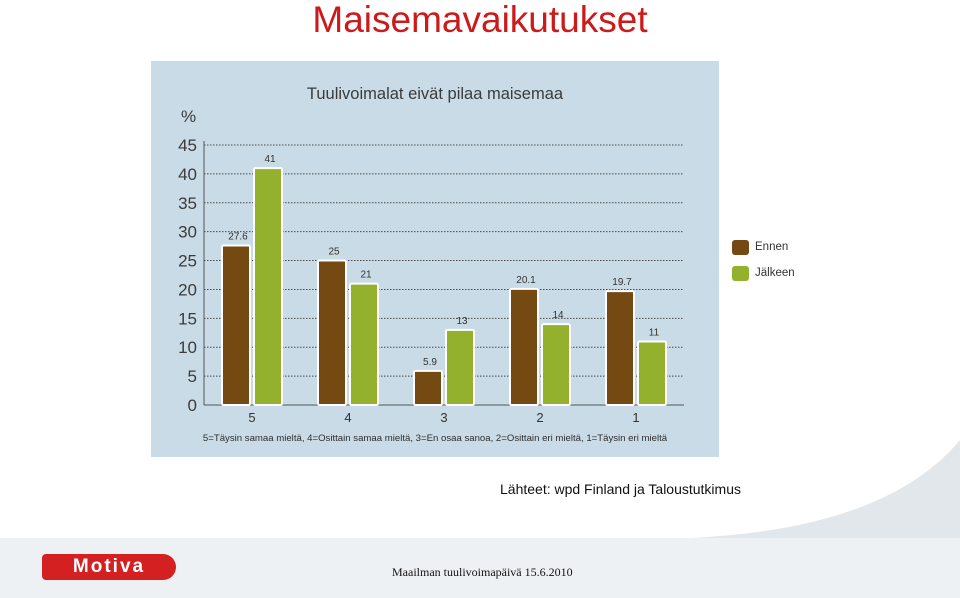 The image size is (960, 598). Describe the element at coordinates (192, 405) in the screenshot. I see `y-tick-label: 0` at that location.